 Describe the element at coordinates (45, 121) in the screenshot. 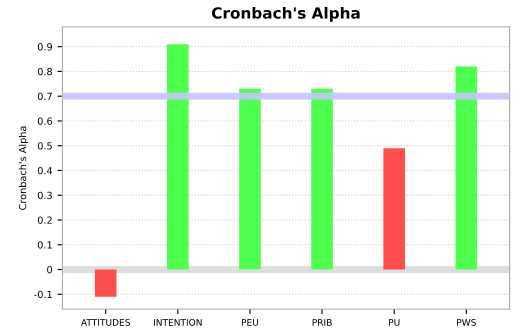

I see `y-tick-label: 0.6` at that location.